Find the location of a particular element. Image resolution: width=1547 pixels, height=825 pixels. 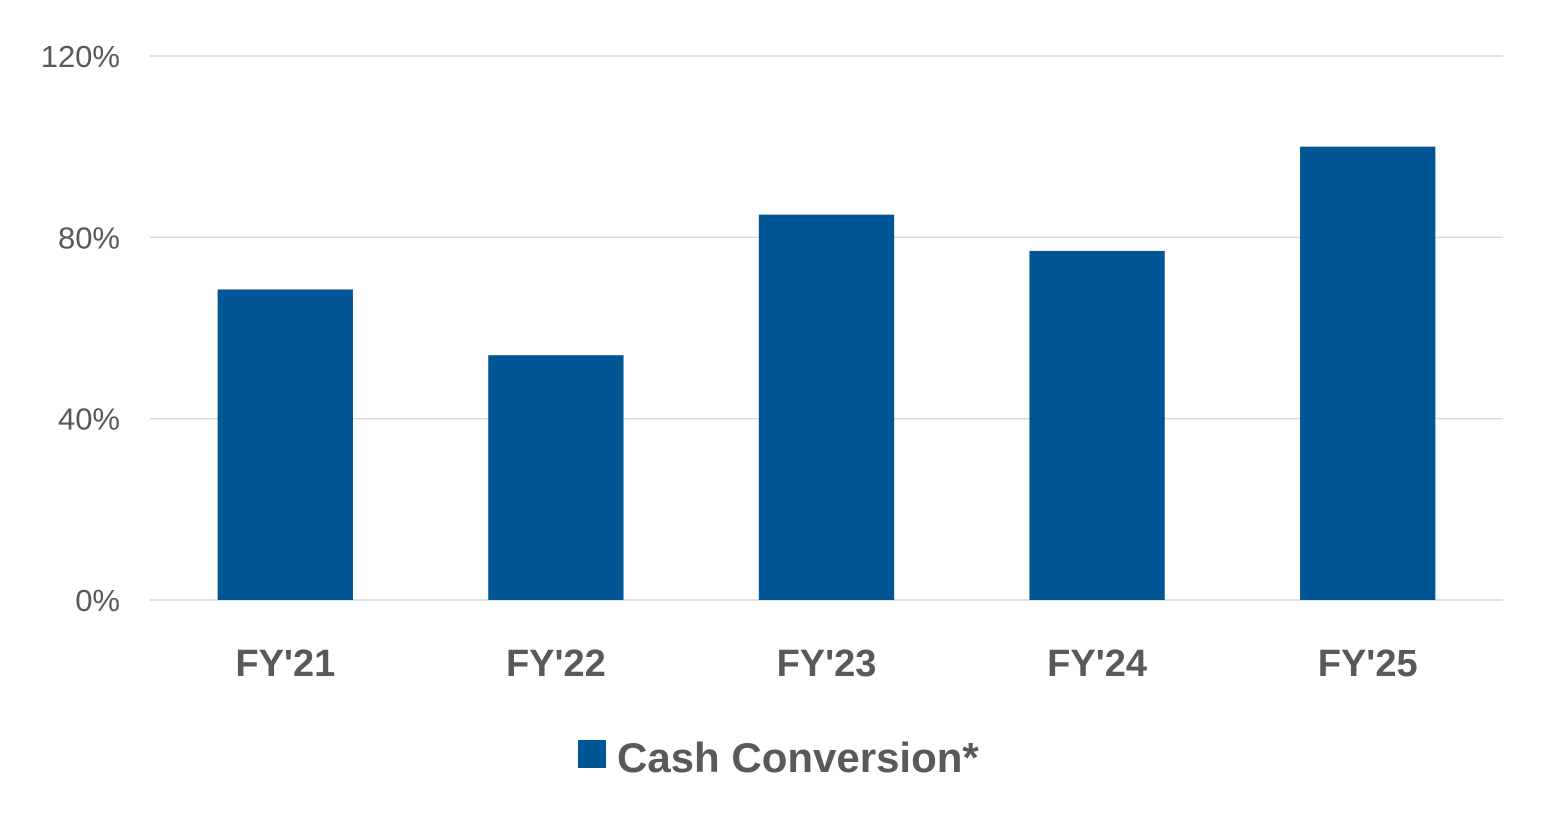

x-axis-tick-labels: FY'21 FY'22 FY'23 FY'24 FY'25 is located at coordinates (826, 664).